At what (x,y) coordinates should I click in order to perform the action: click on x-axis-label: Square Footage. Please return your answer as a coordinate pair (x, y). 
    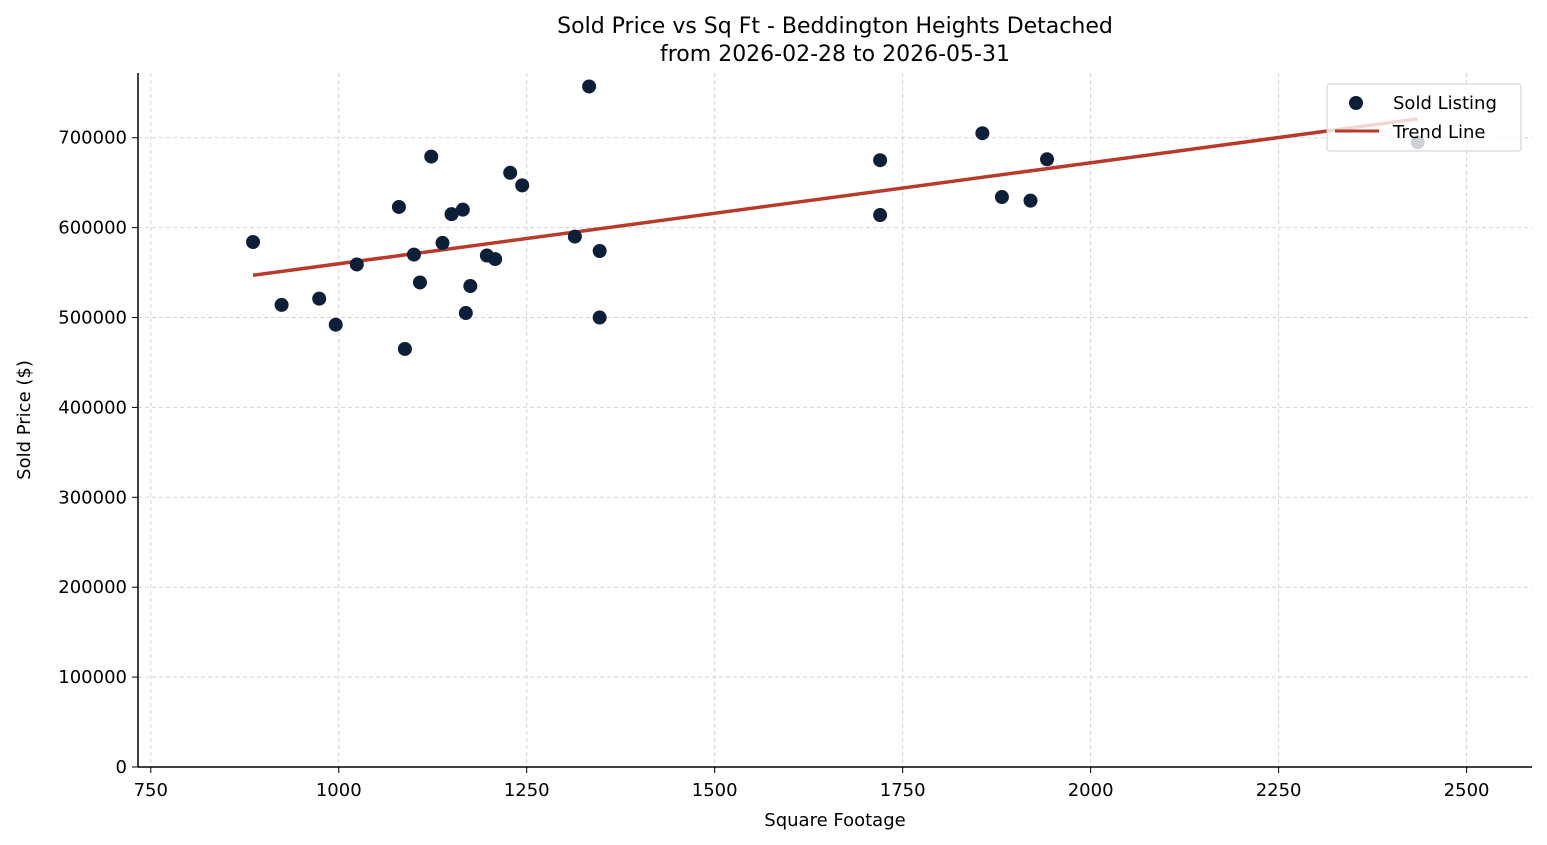
    Looking at the image, I should click on (834, 820).